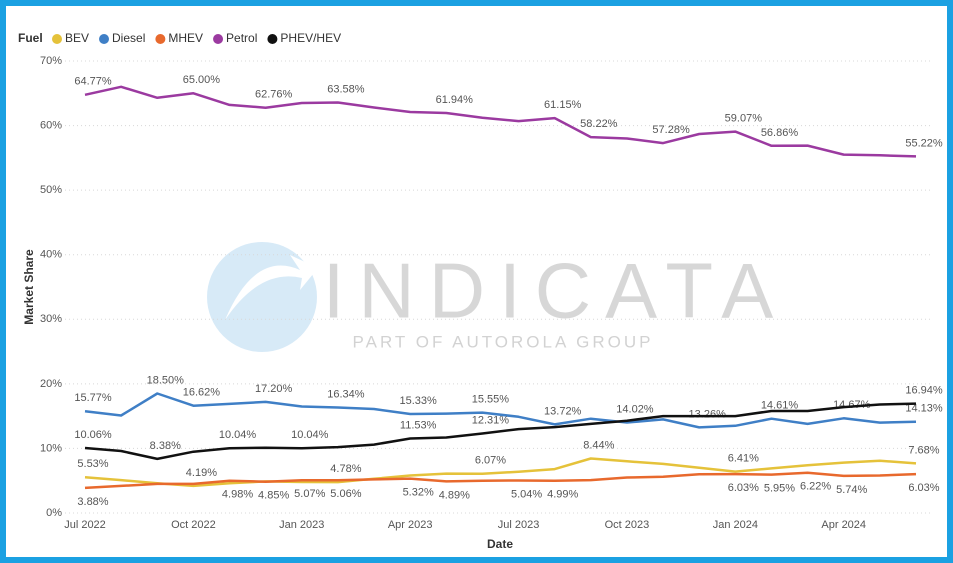 The height and width of the screenshot is (563, 953). What do you see at coordinates (30, 38) in the screenshot?
I see `legend-title: Fuel` at bounding box center [30, 38].